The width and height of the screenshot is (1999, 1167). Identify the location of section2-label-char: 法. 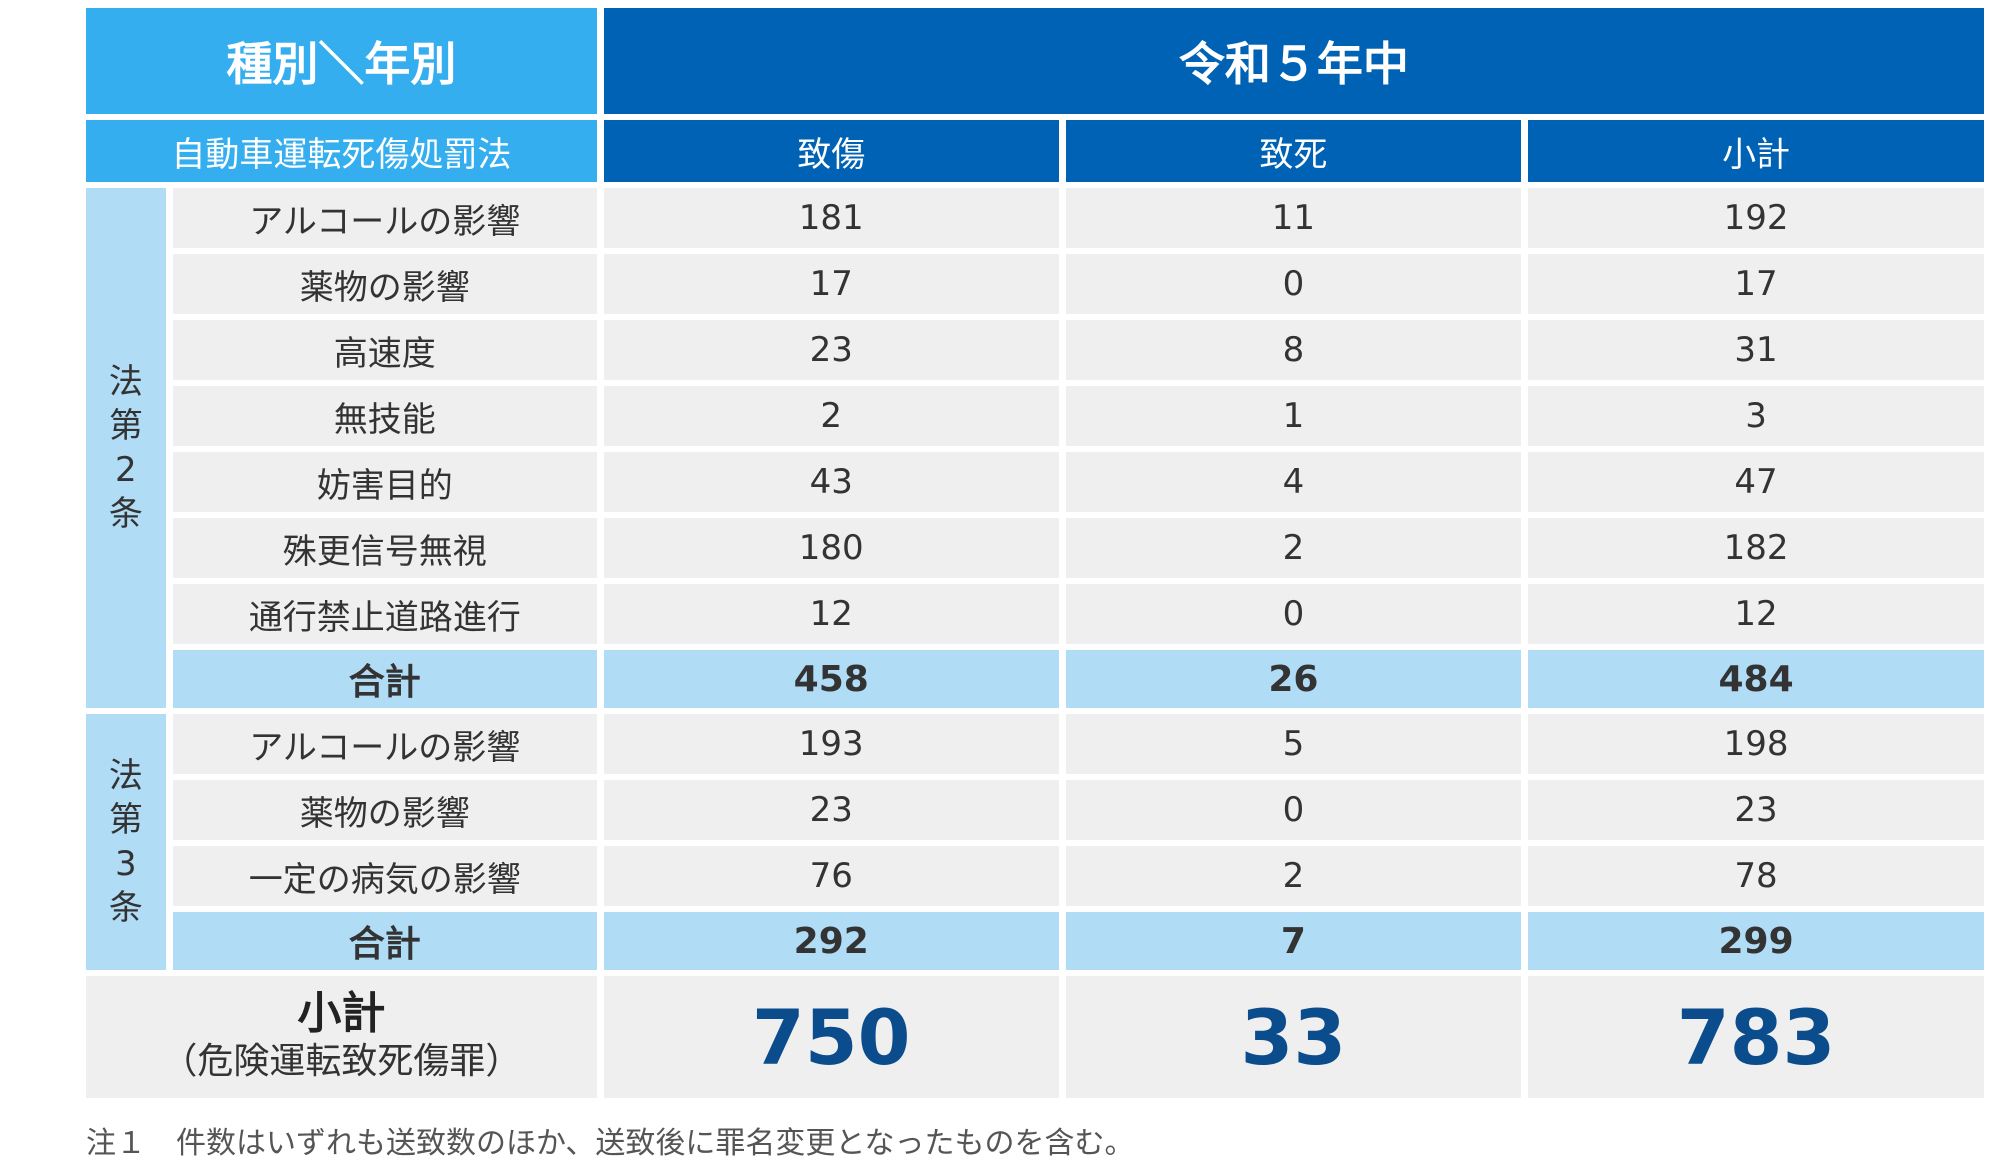
(125, 382).